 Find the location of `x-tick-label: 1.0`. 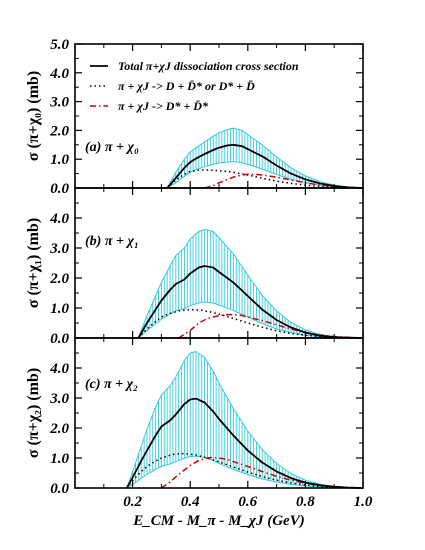

x-tick-label: 1.0 is located at coordinates (363, 502).